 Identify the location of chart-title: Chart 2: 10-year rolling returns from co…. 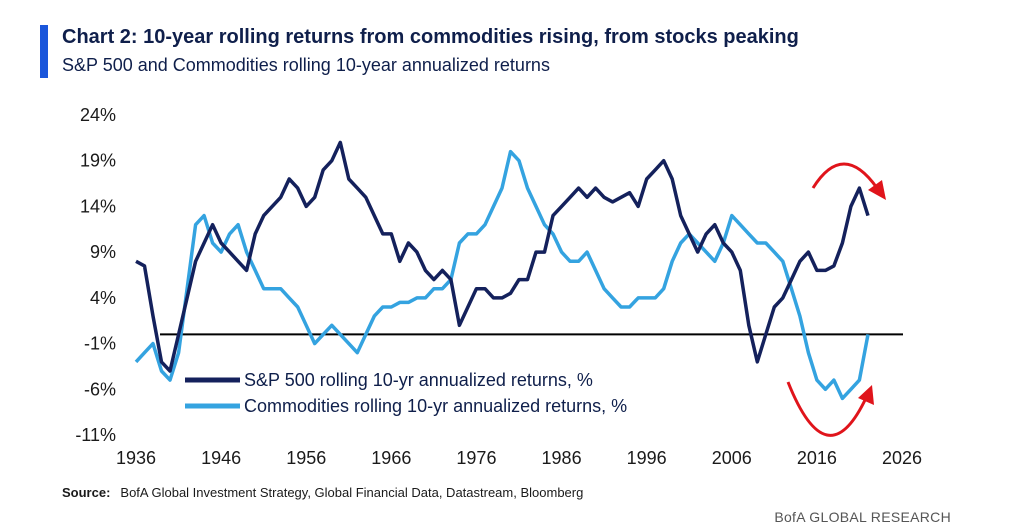
(430, 37).